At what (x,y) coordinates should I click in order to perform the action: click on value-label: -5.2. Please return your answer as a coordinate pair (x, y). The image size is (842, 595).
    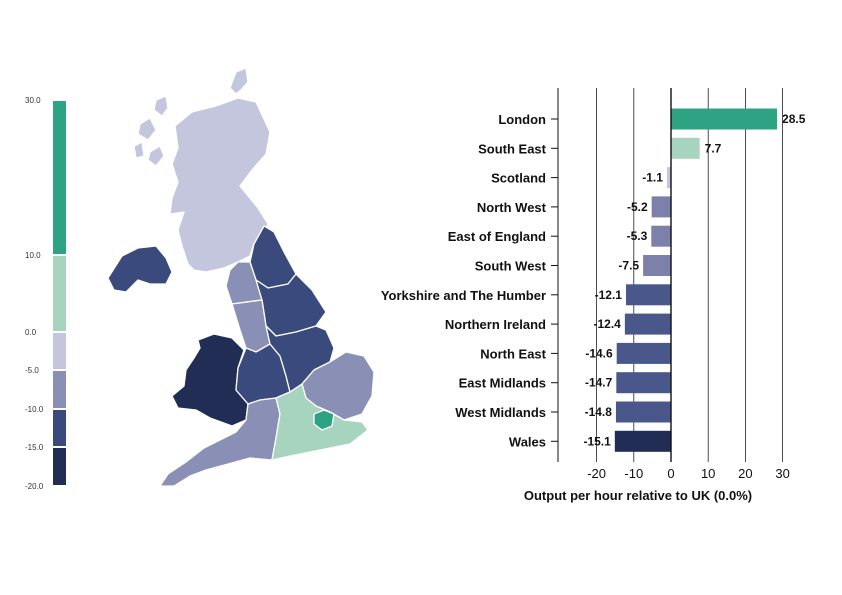
    Looking at the image, I should click on (637, 207).